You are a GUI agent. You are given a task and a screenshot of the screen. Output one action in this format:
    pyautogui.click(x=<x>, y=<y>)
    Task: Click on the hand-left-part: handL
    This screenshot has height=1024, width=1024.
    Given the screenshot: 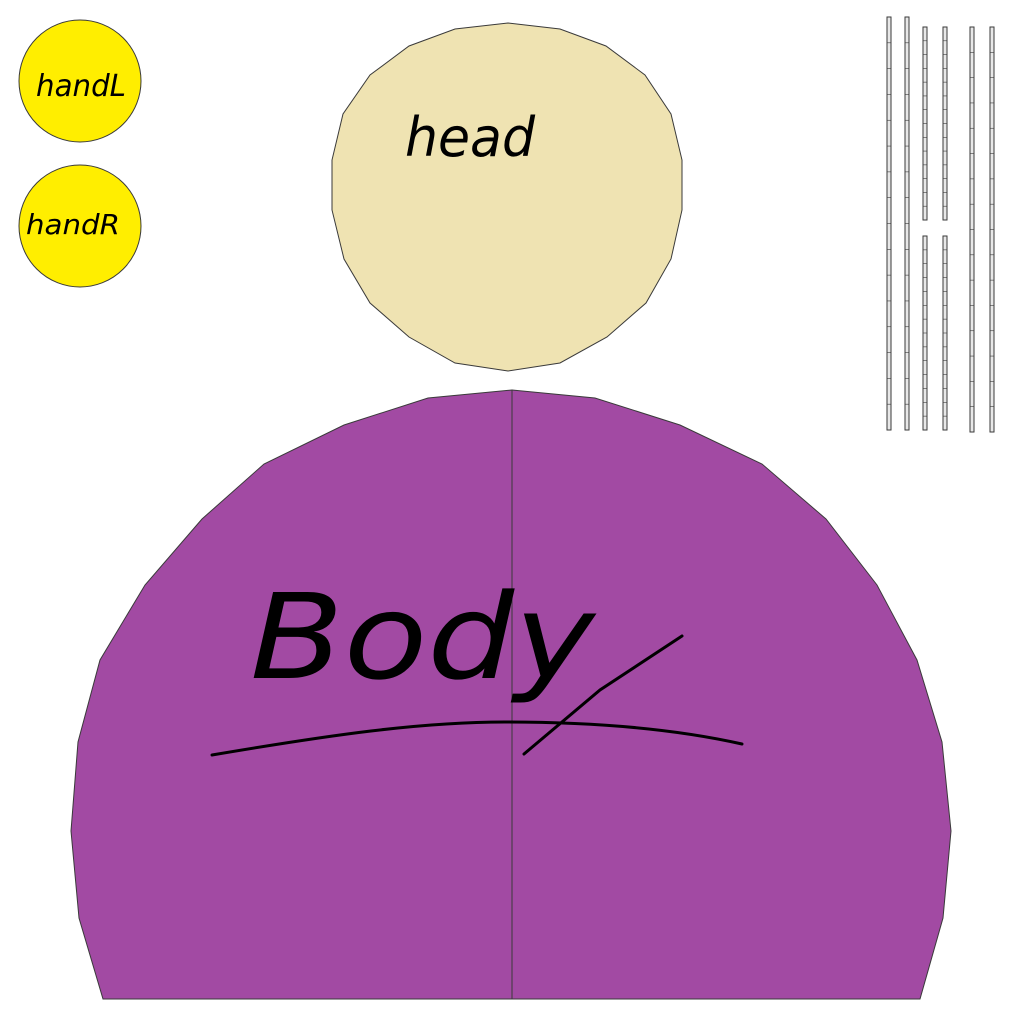 What is the action you would take?
    pyautogui.click(x=80, y=81)
    